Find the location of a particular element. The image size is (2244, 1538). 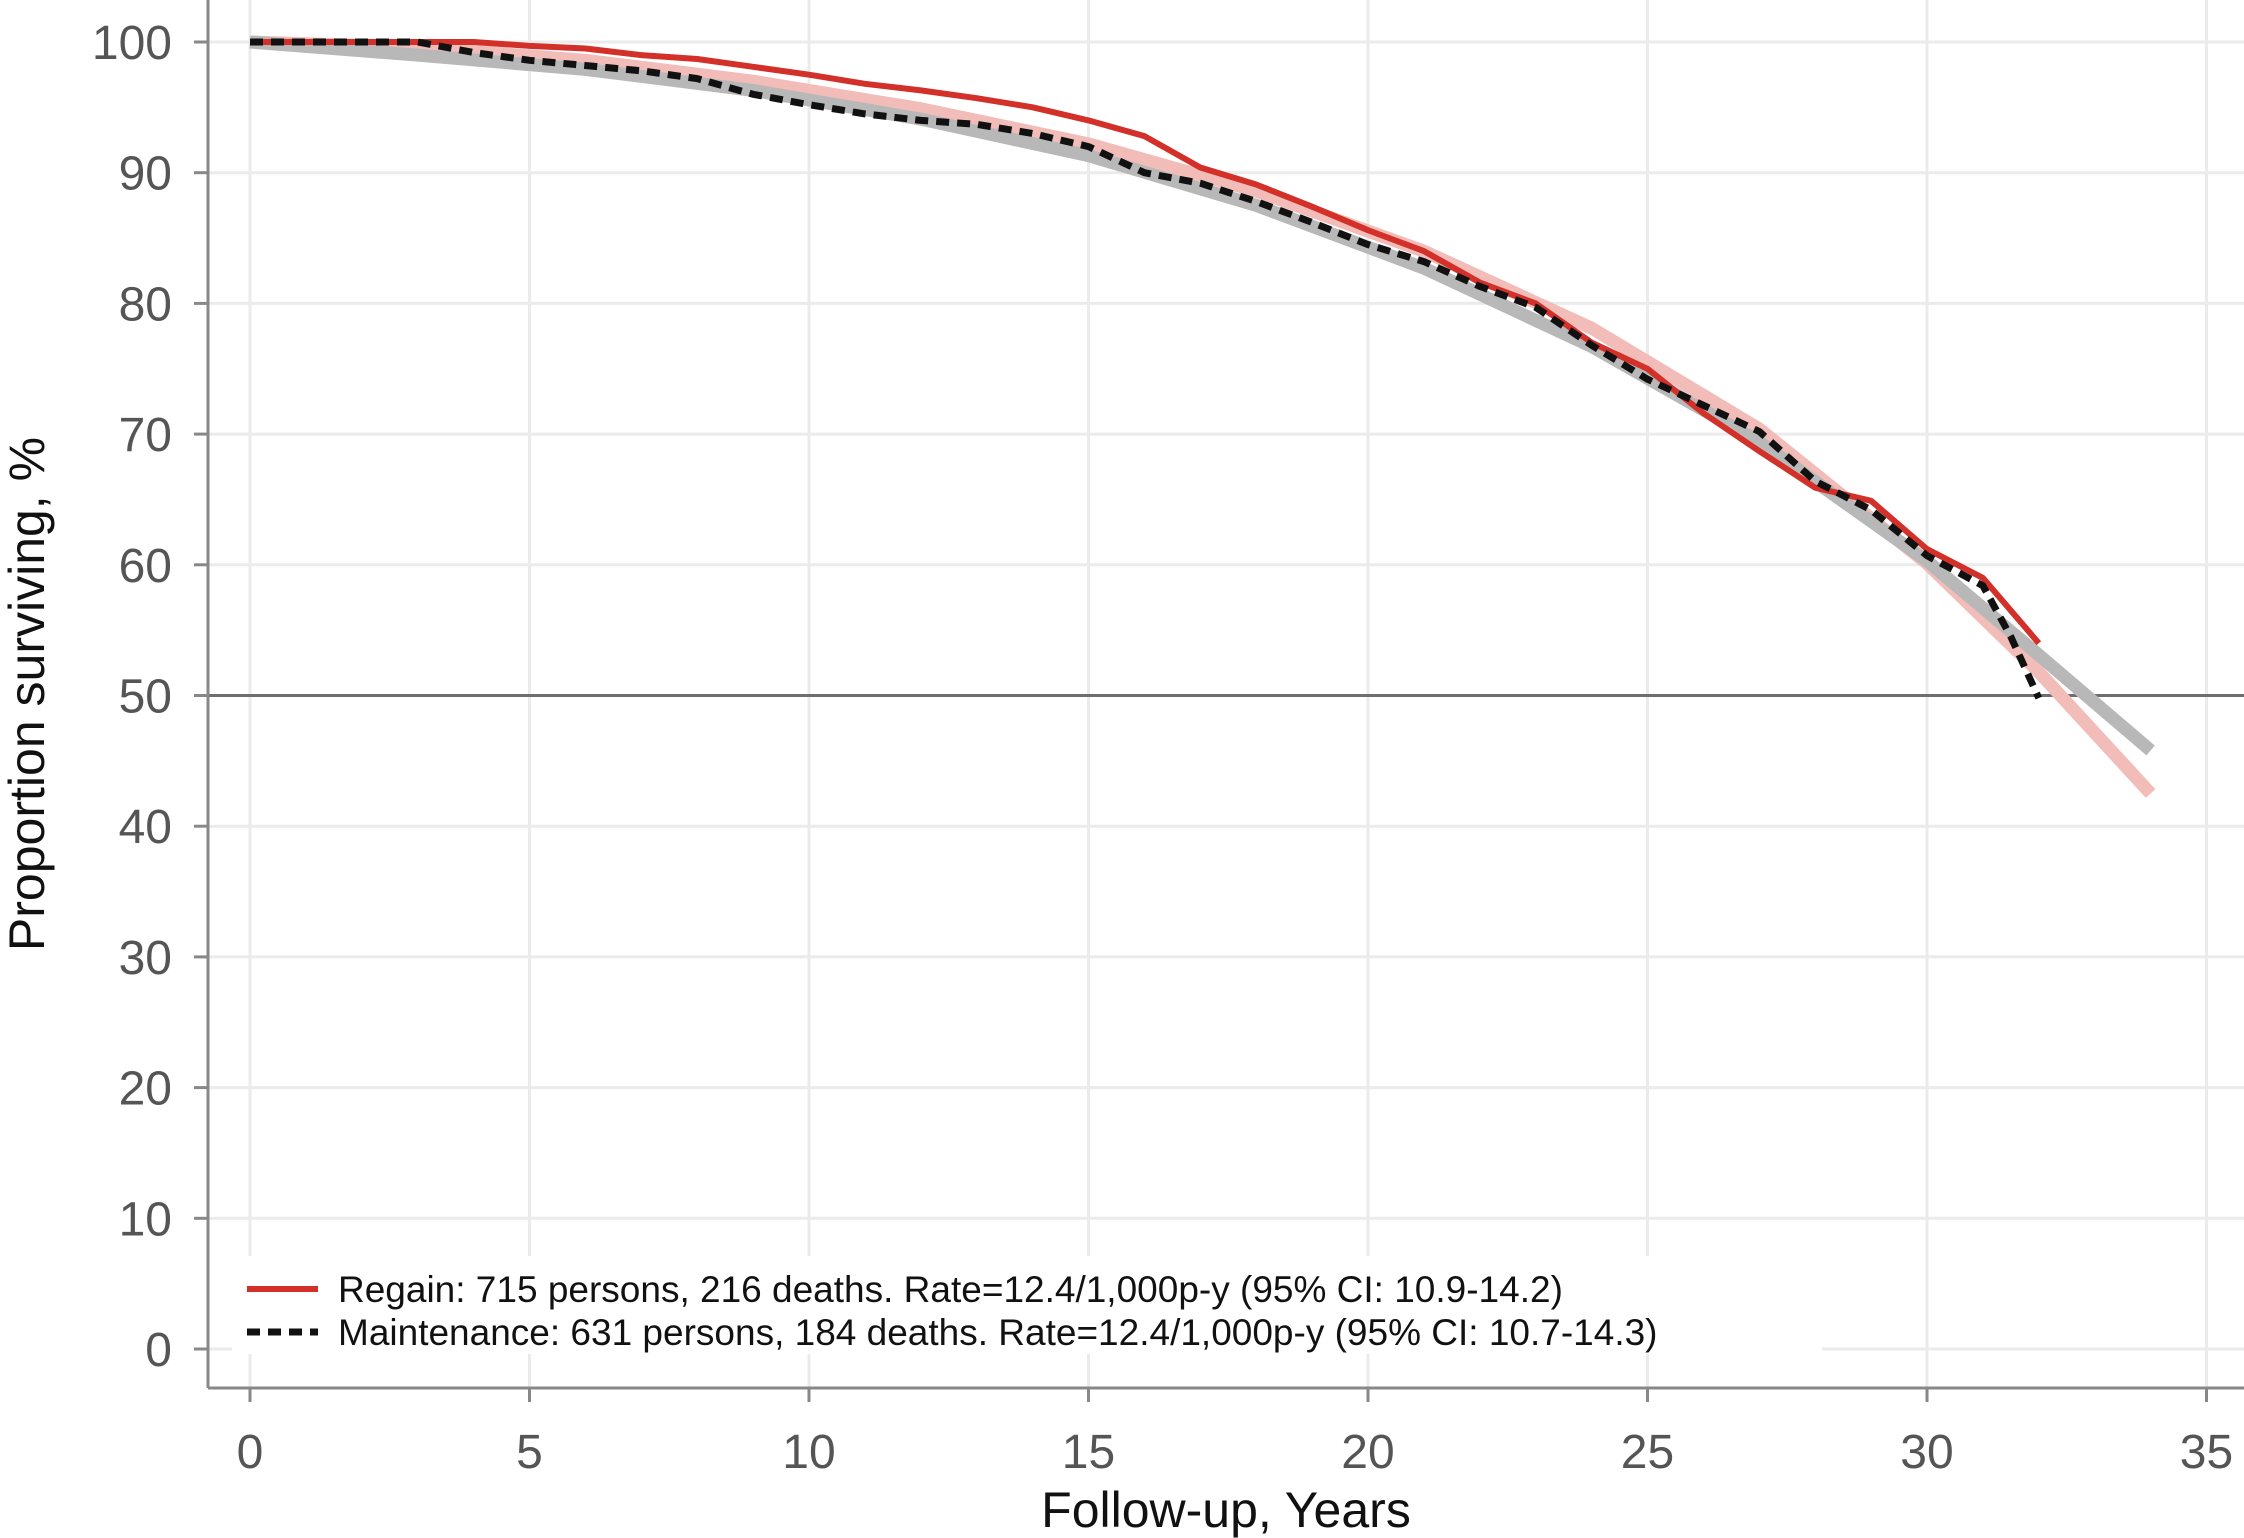

x-tick-label: 10 is located at coordinates (808, 1452).